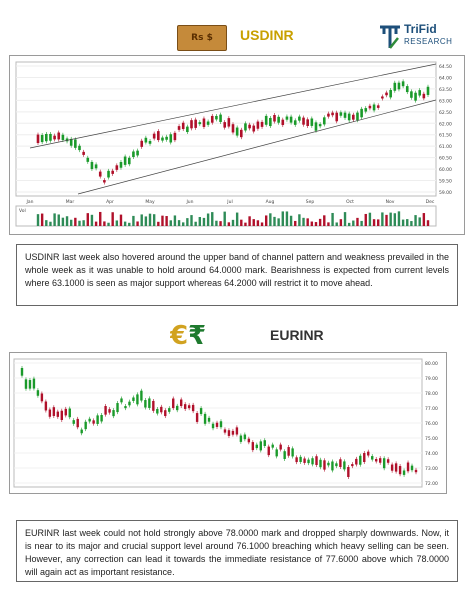 Image resolution: width=474 pixels, height=613 pixels. What do you see at coordinates (431, 364) in the screenshot?
I see `eurinr-y-tick-label: 80.00` at bounding box center [431, 364].